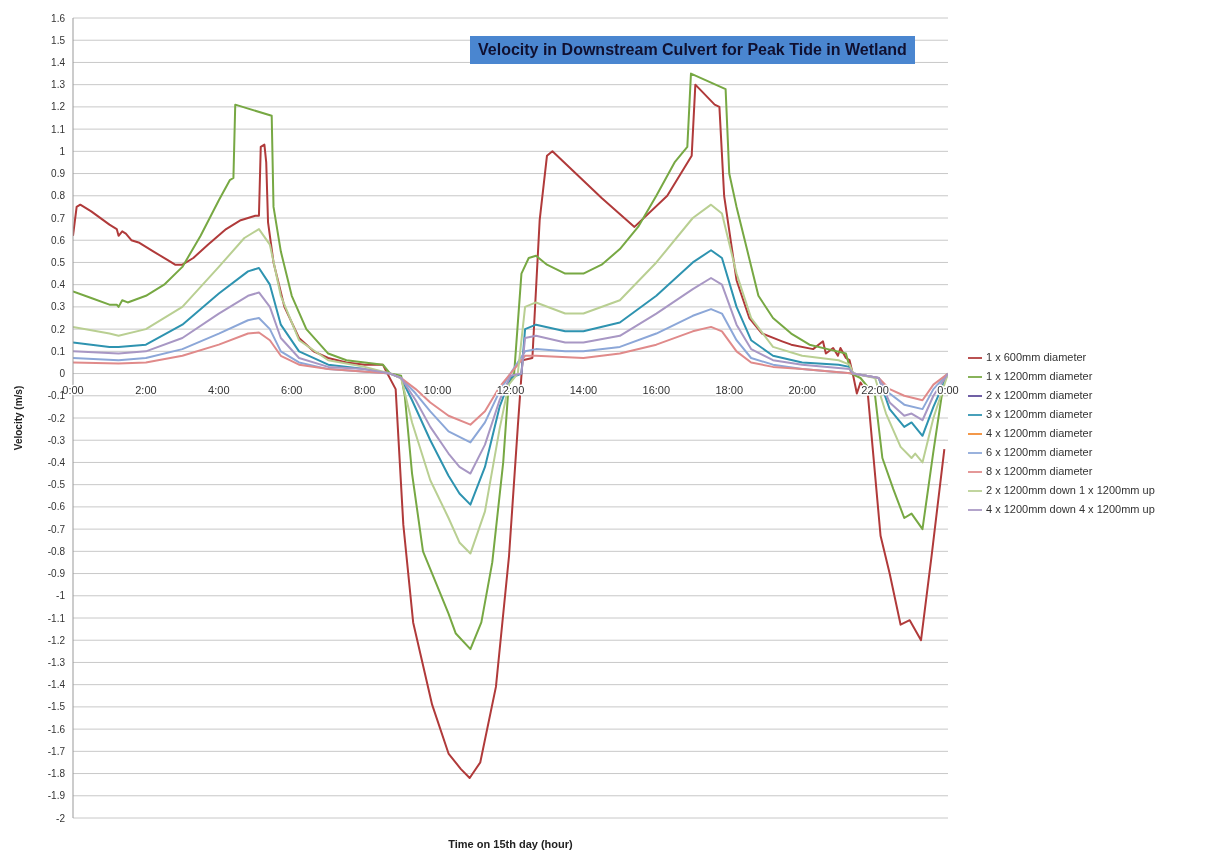 The image size is (1208, 866). I want to click on y-tick-label: 0.9, so click(58, 174).